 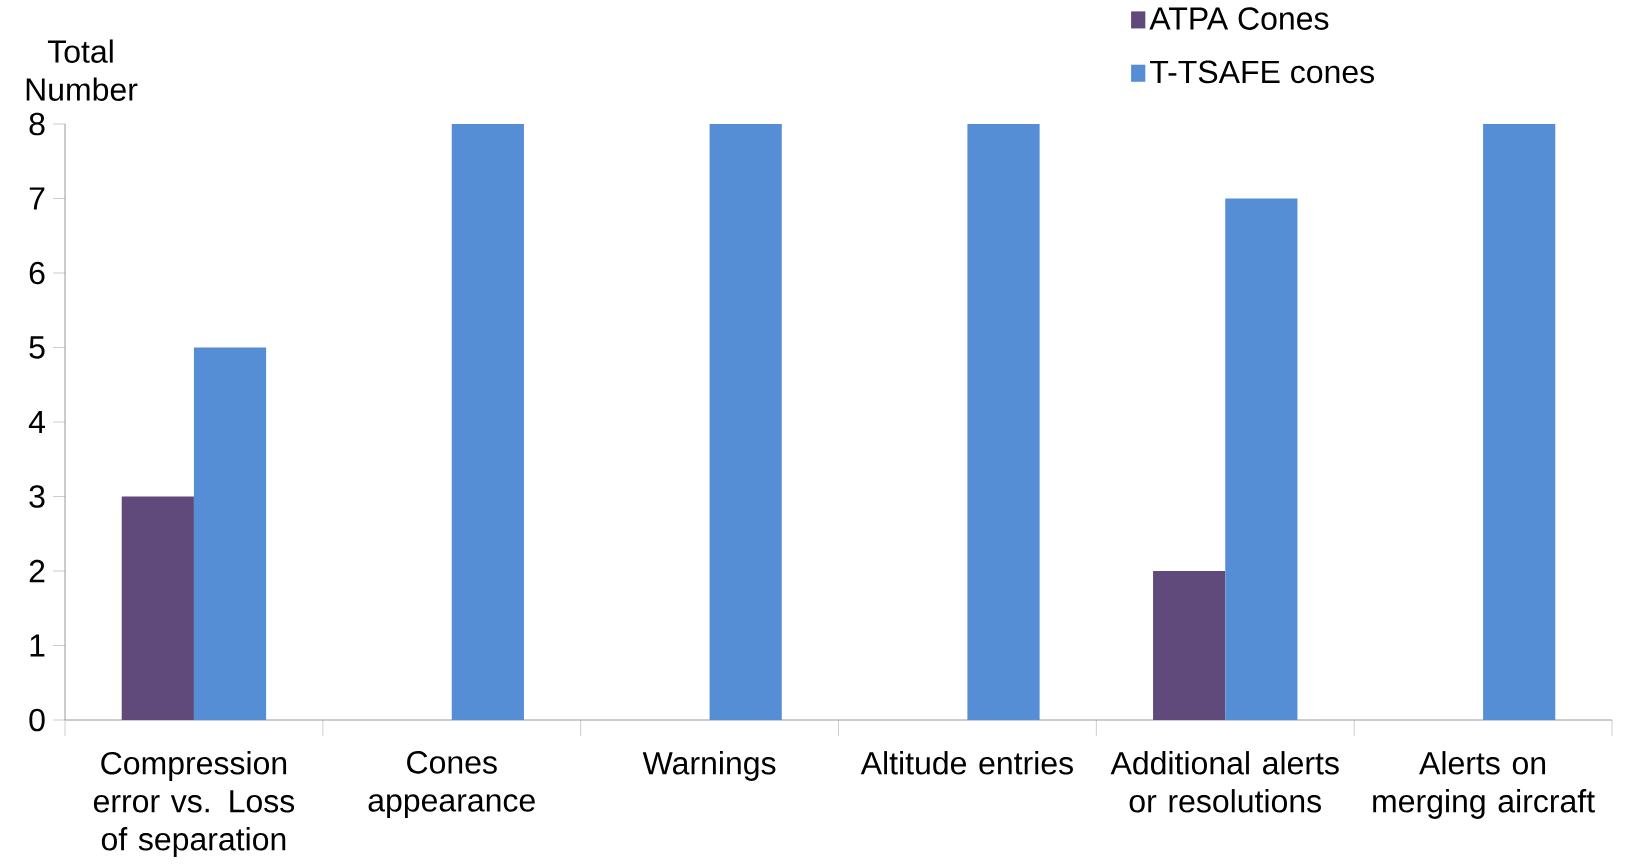 What do you see at coordinates (37, 571) in the screenshot?
I see `y-tick-label: 2` at bounding box center [37, 571].